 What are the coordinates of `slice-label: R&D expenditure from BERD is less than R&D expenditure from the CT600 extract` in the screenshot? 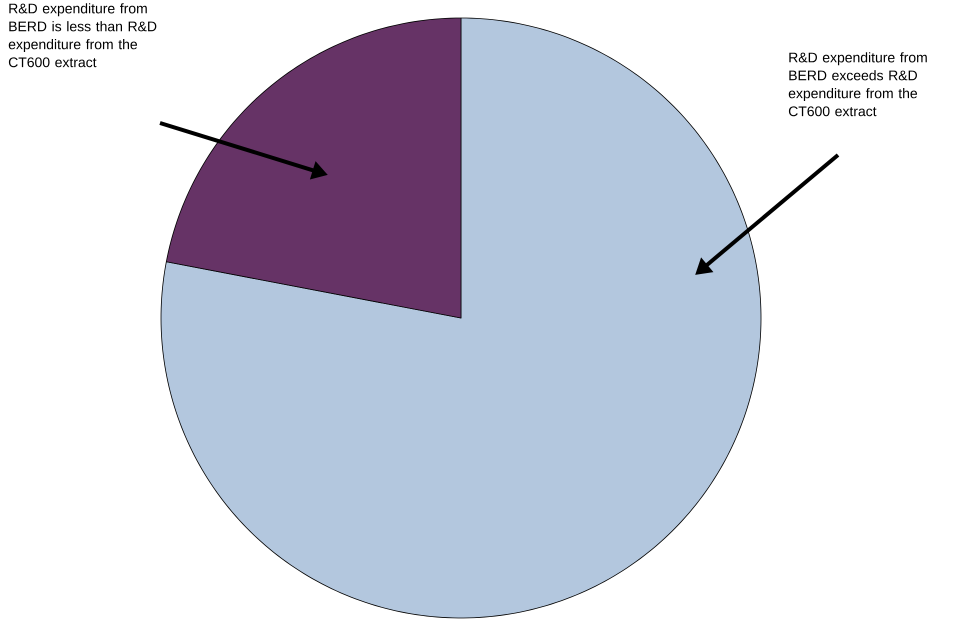 It's located at (82, 35).